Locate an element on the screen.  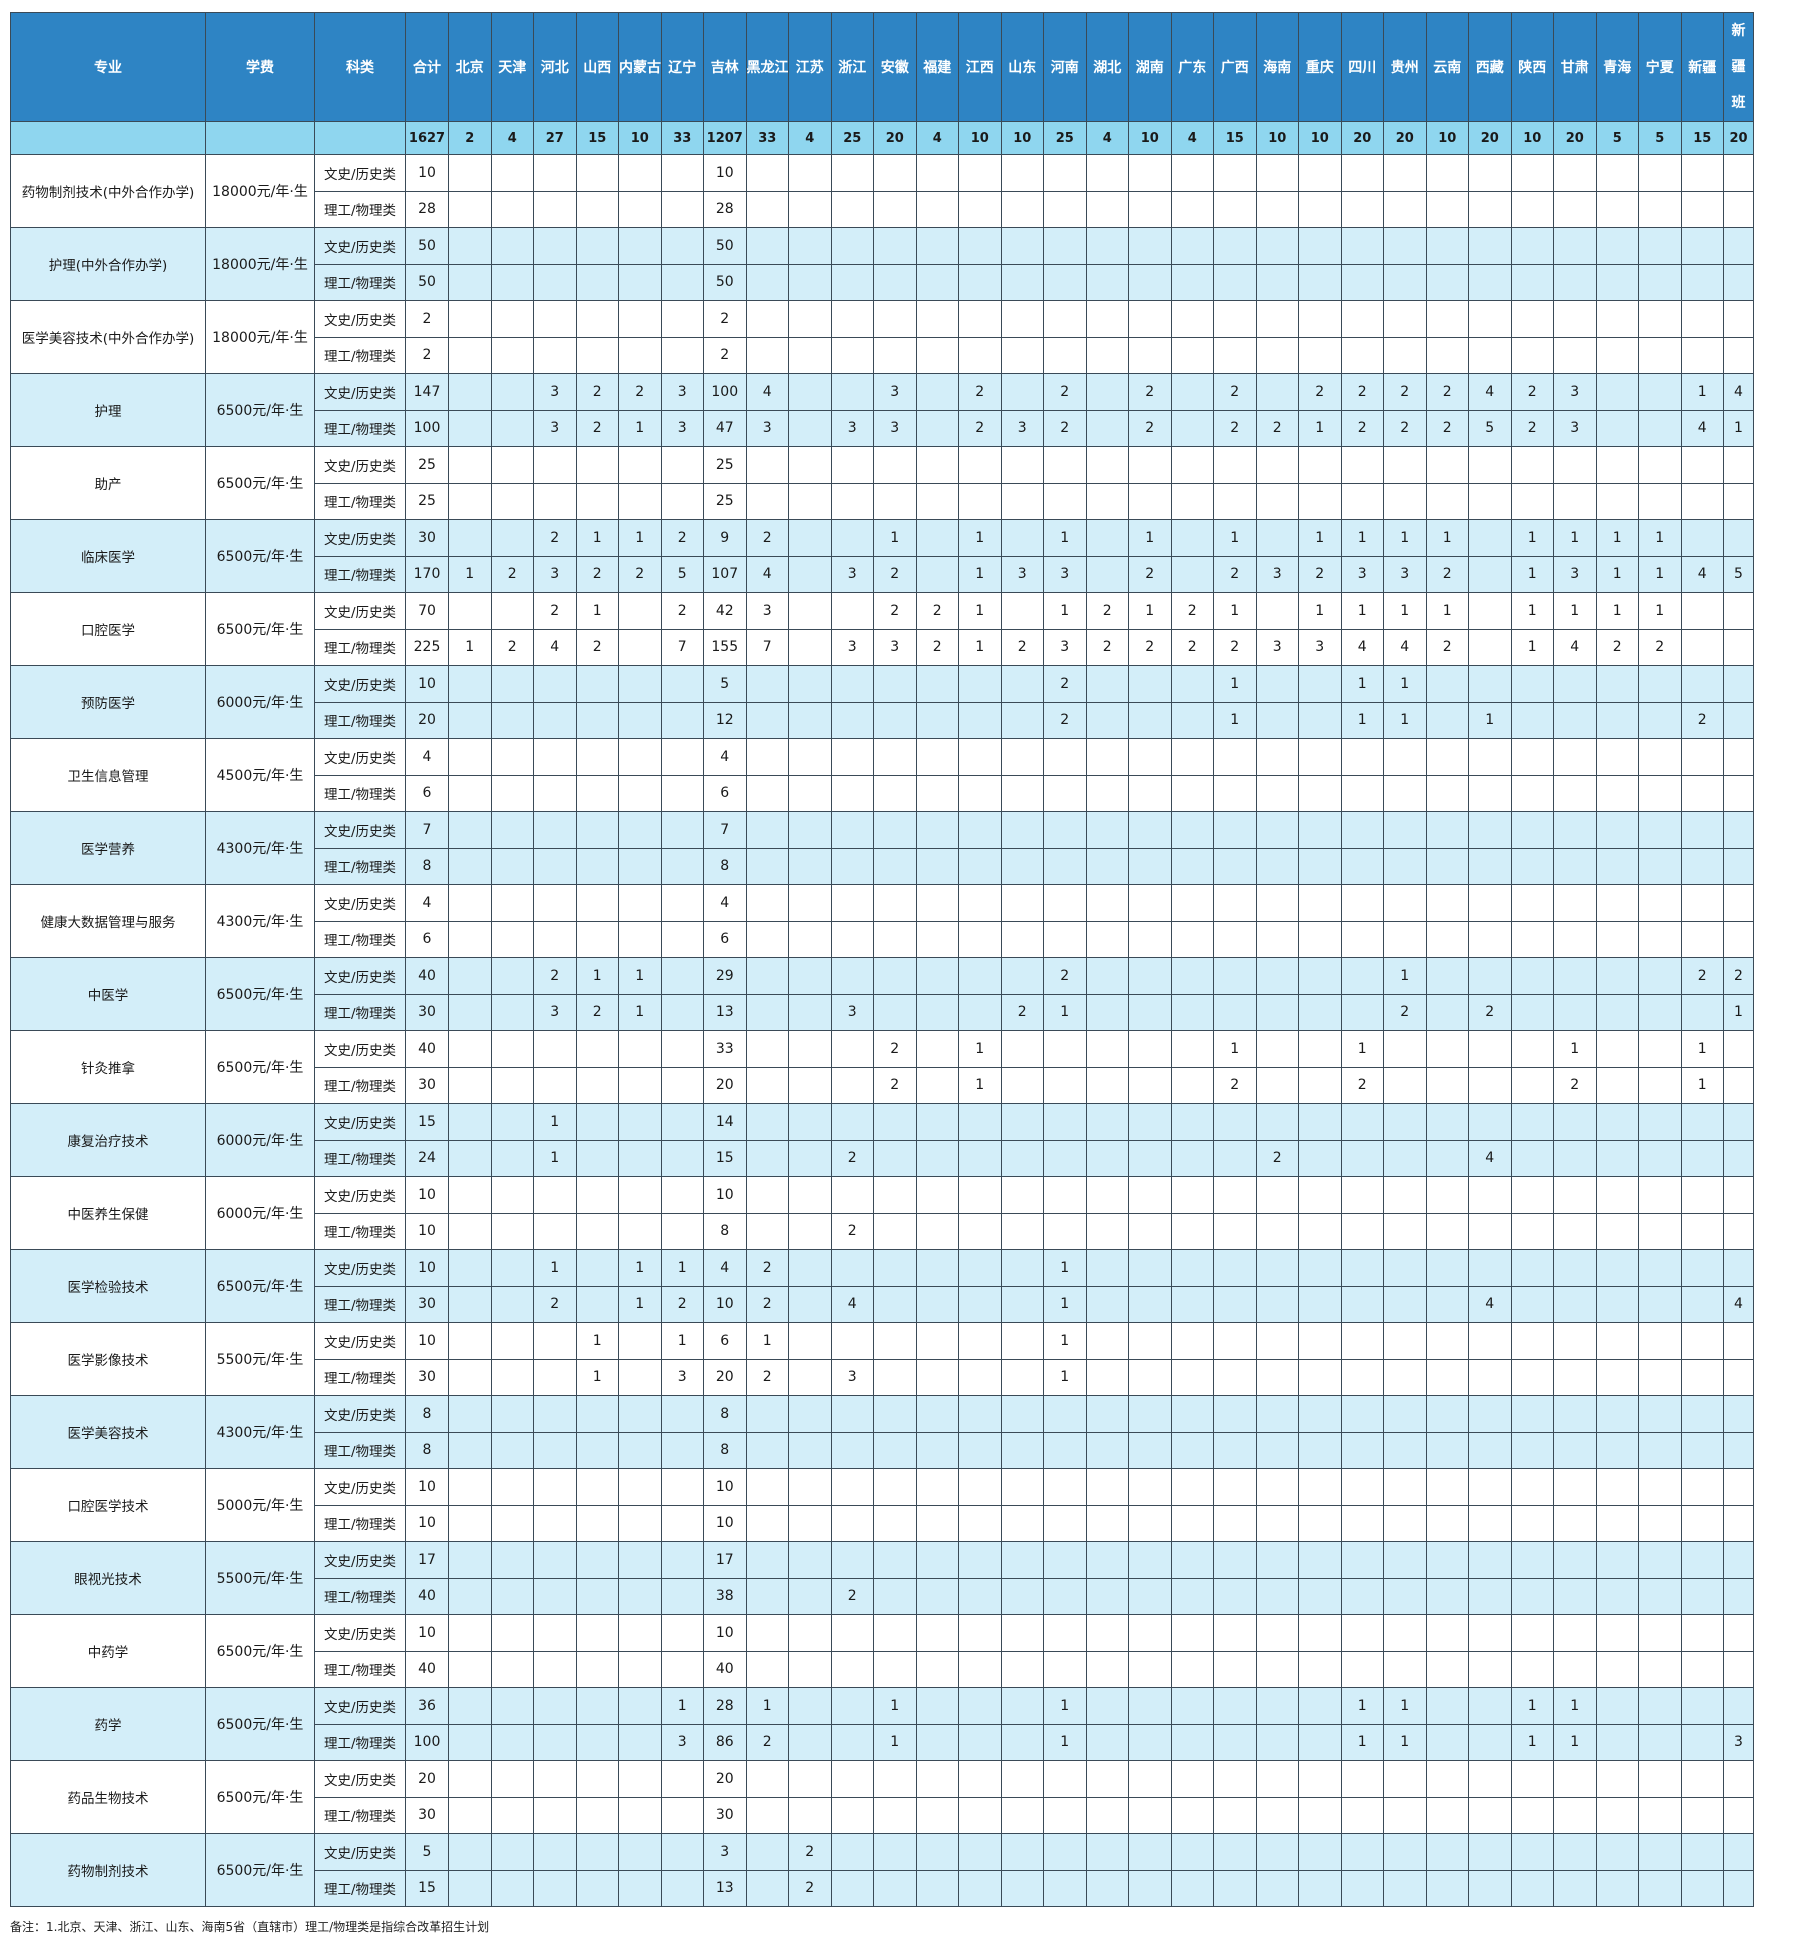
column-header: 科类 is located at coordinates (360, 67).